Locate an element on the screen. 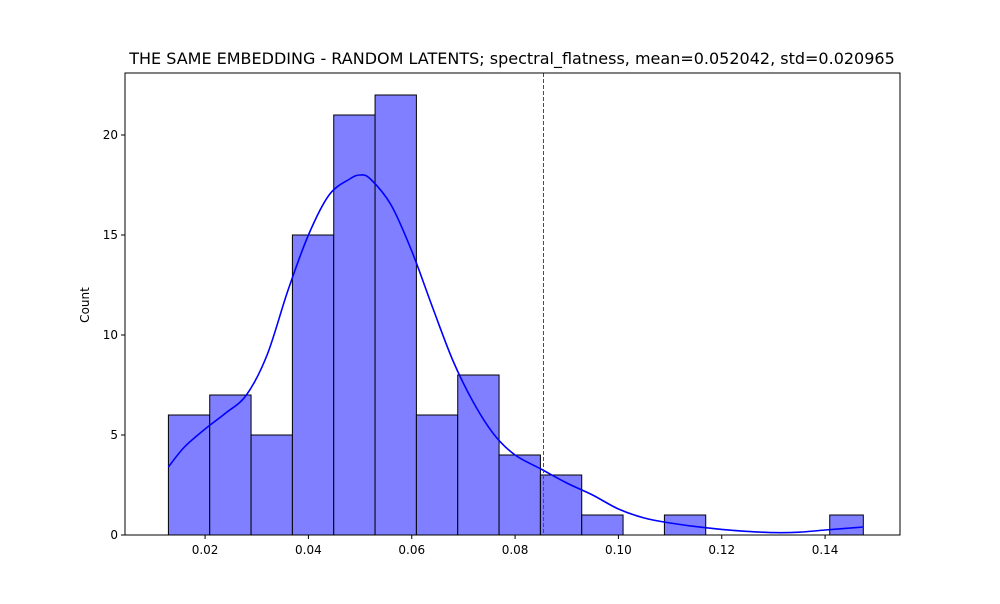 The image size is (1000, 604). y-tick-label: 15 is located at coordinates (110, 235).